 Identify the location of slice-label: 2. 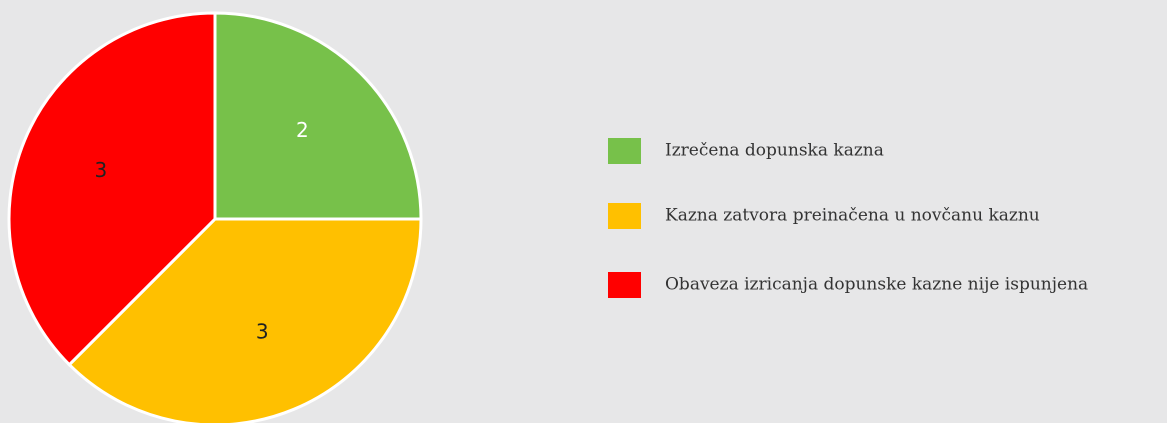
(302, 130).